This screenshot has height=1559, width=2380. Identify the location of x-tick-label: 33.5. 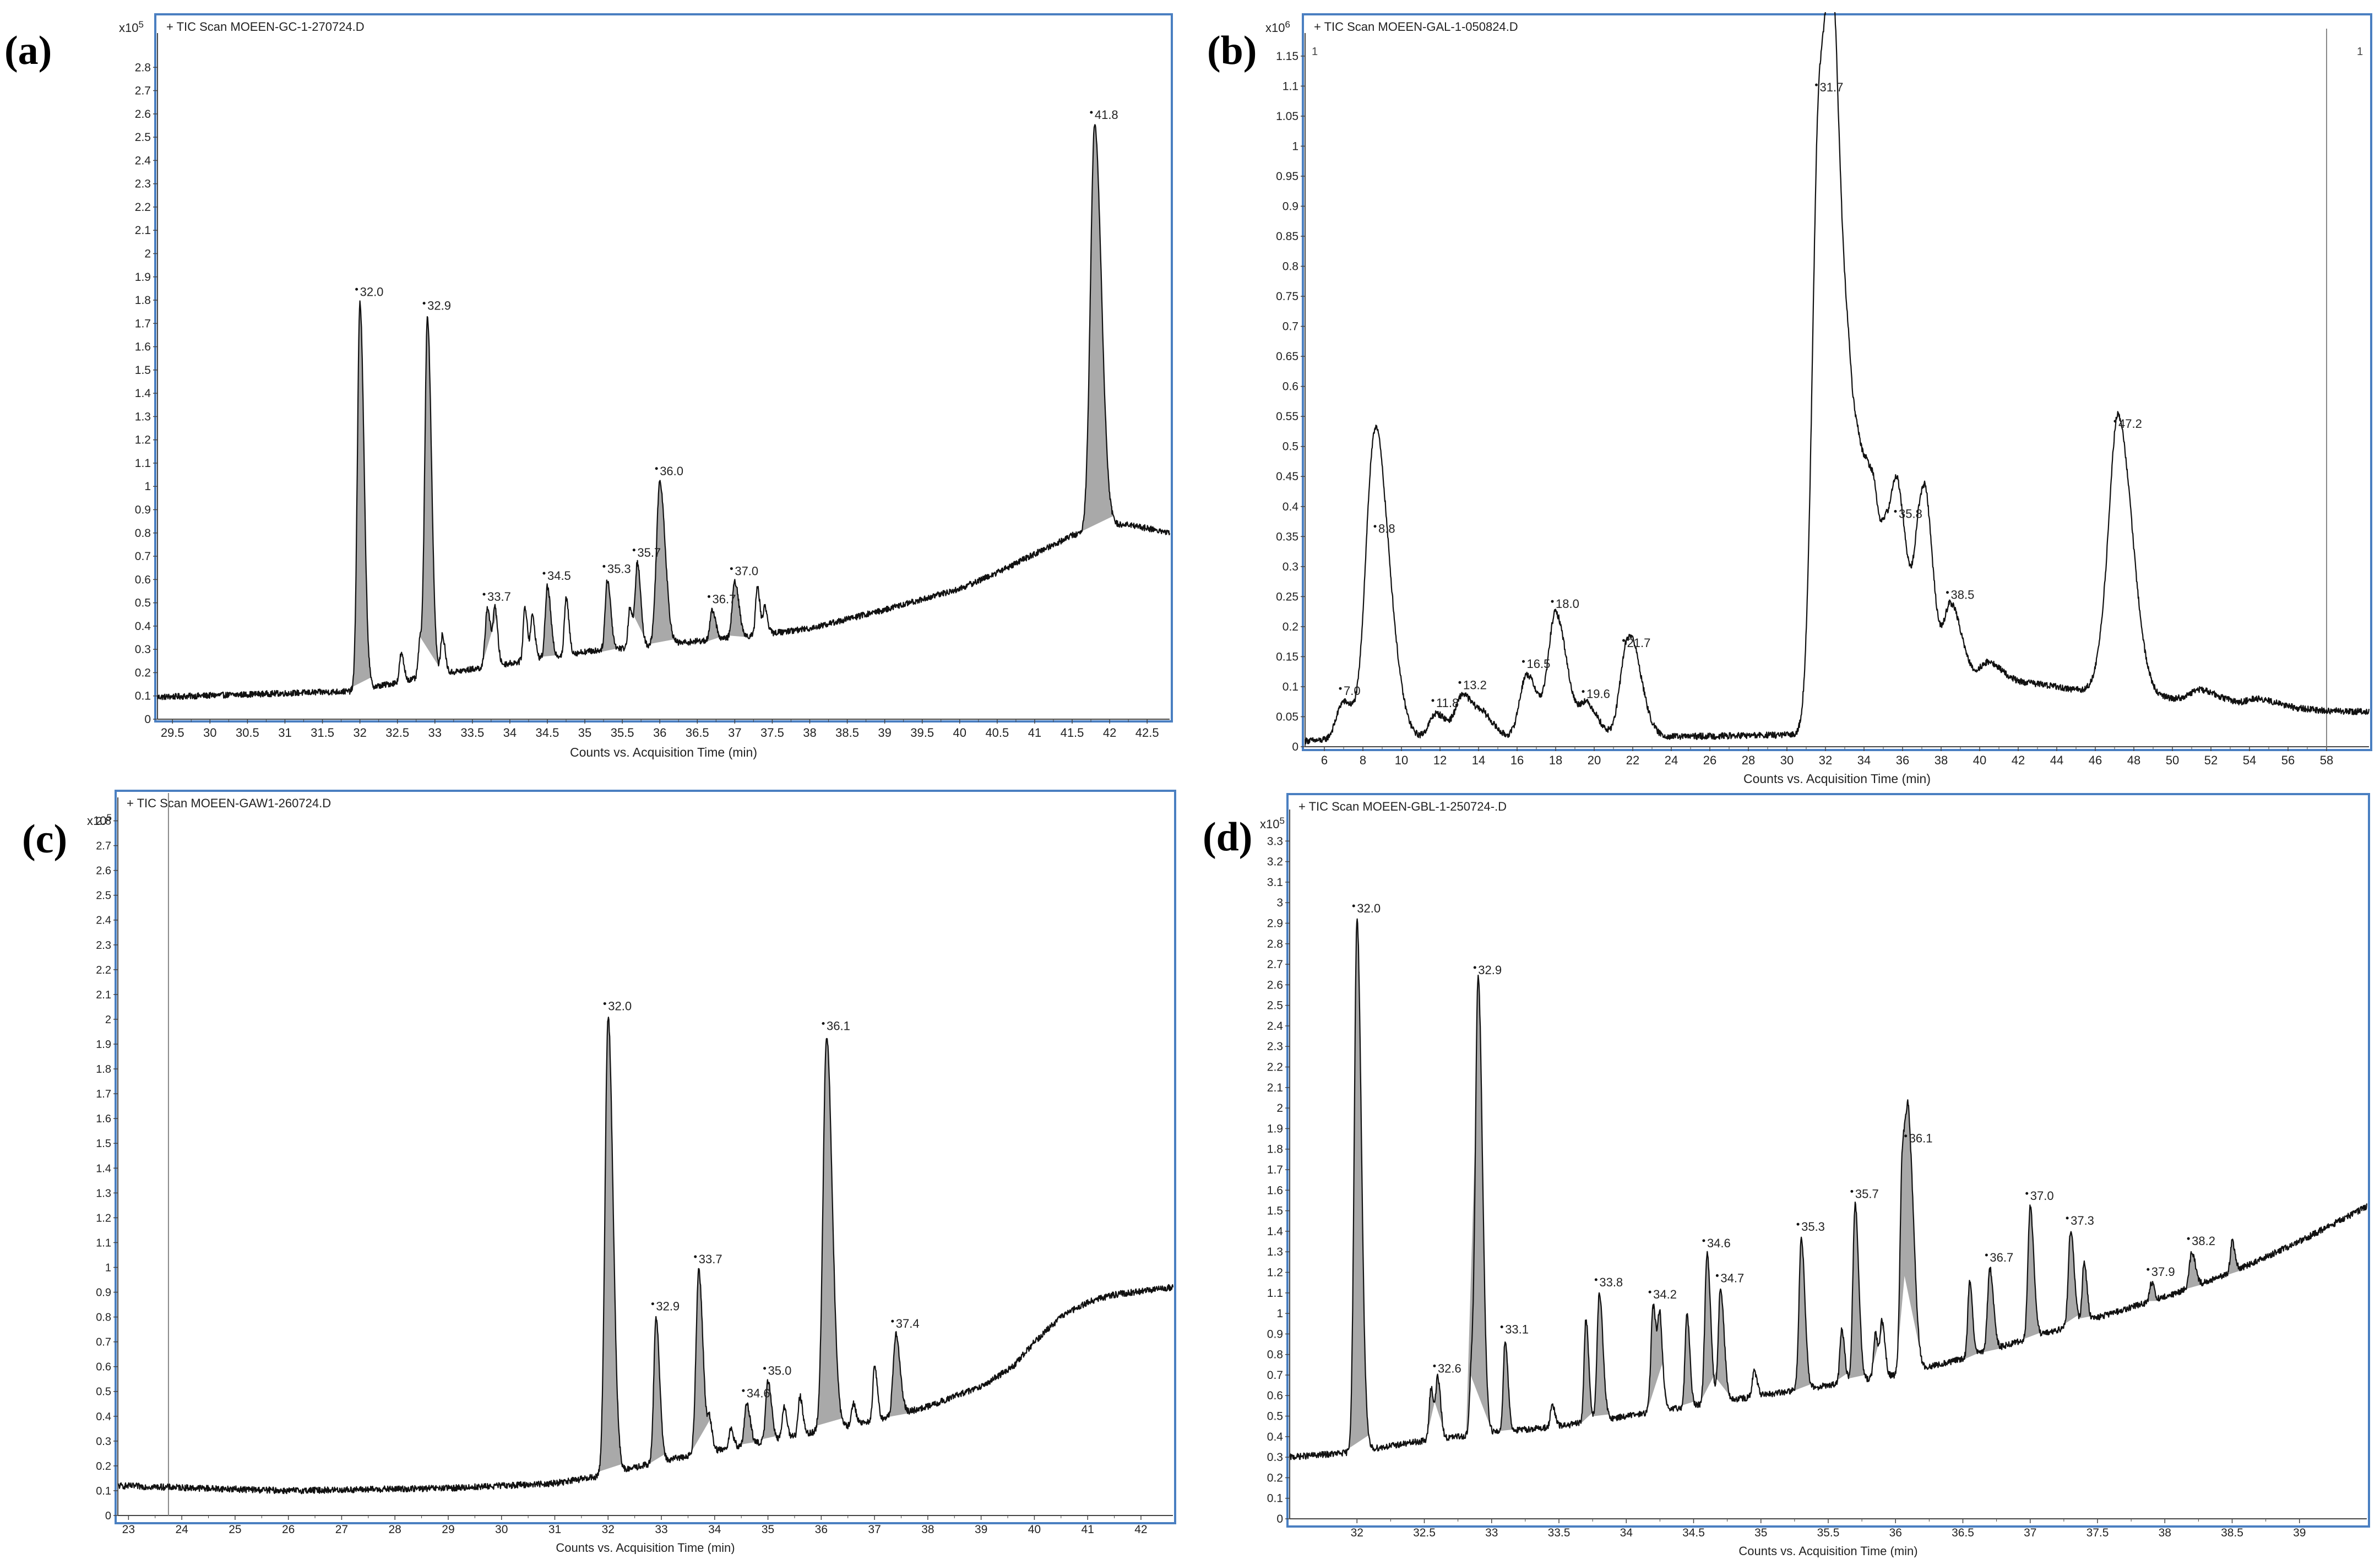
(1559, 1533).